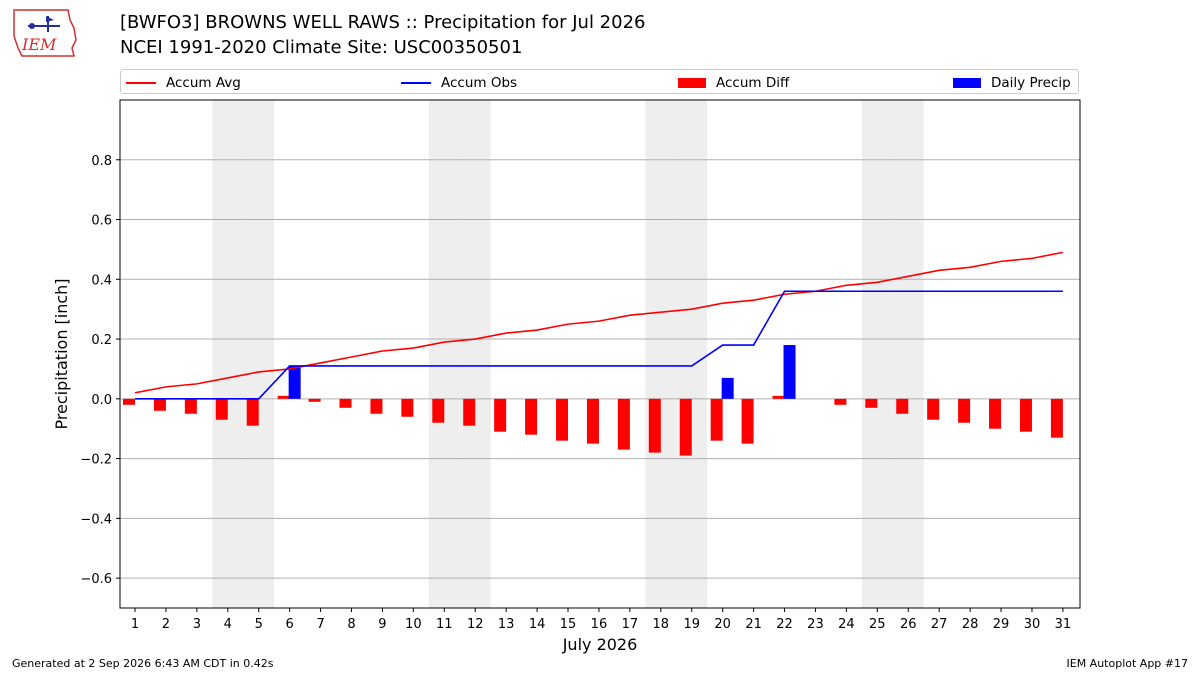 This screenshot has height=675, width=1200. I want to click on x-tick-label: 6, so click(290, 624).